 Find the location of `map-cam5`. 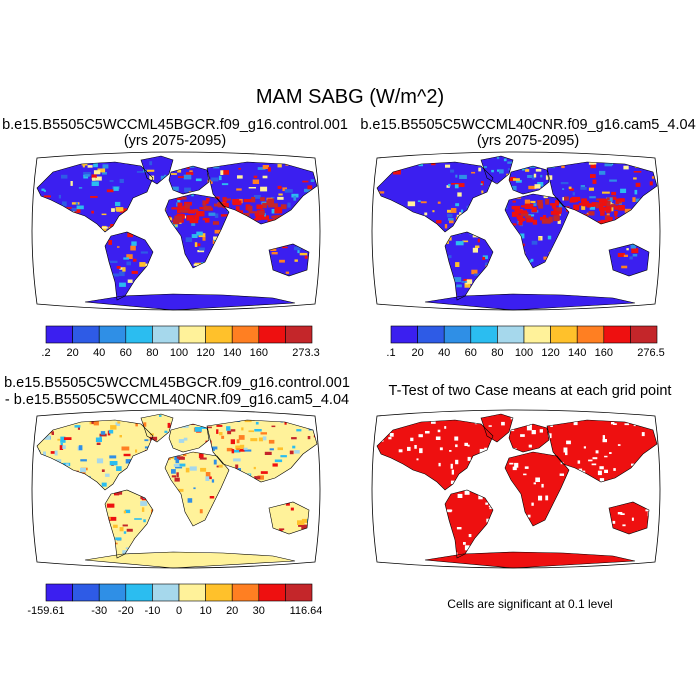

map-cam5 is located at coordinates (516, 231).